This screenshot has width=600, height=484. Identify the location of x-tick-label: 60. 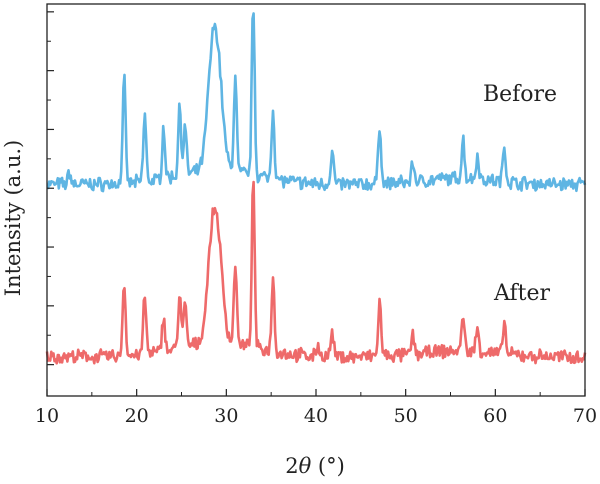
(495, 416).